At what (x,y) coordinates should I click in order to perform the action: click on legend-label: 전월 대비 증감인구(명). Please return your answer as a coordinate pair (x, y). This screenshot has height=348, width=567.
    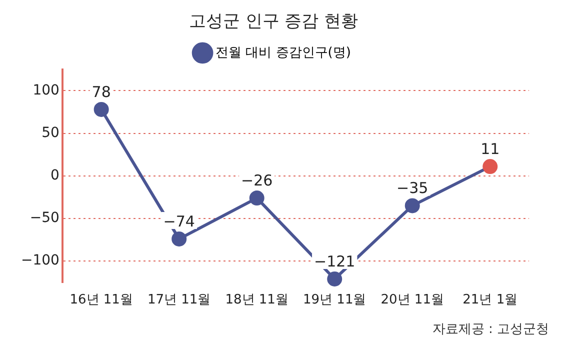
    Looking at the image, I should click on (283, 52).